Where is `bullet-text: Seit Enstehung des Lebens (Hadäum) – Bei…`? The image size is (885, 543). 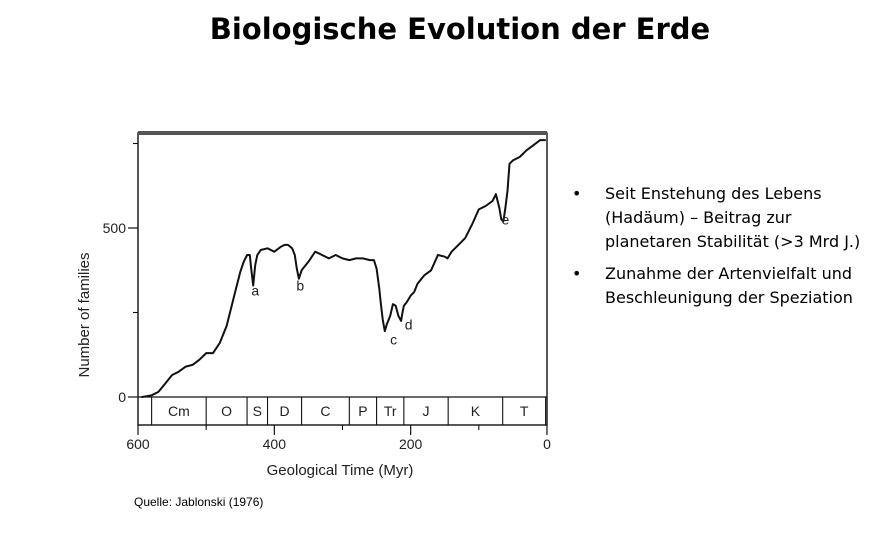
bullet-text: Seit Enstehung des Lebens (Hadäum) – Bei… is located at coordinates (733, 217).